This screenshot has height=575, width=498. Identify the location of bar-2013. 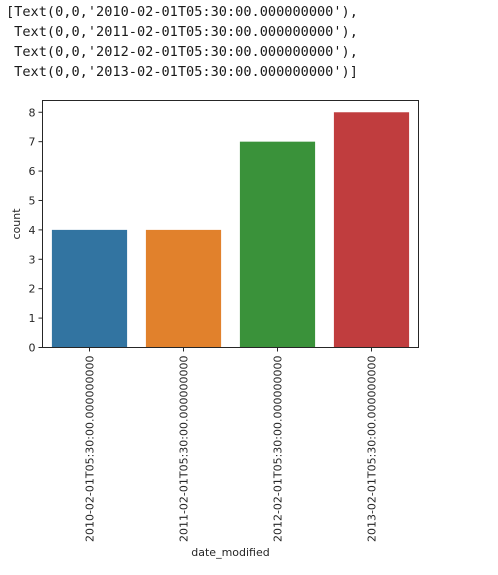
(371, 230).